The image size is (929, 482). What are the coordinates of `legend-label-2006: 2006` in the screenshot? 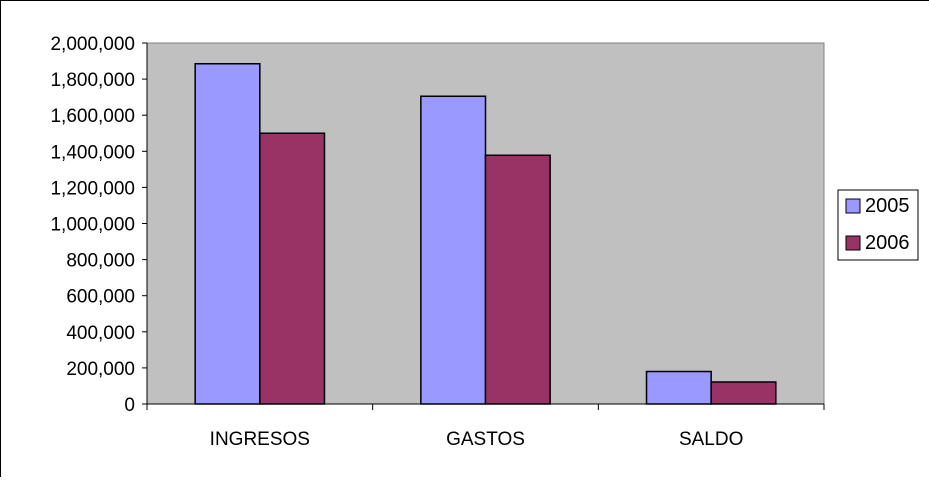 It's located at (887, 243).